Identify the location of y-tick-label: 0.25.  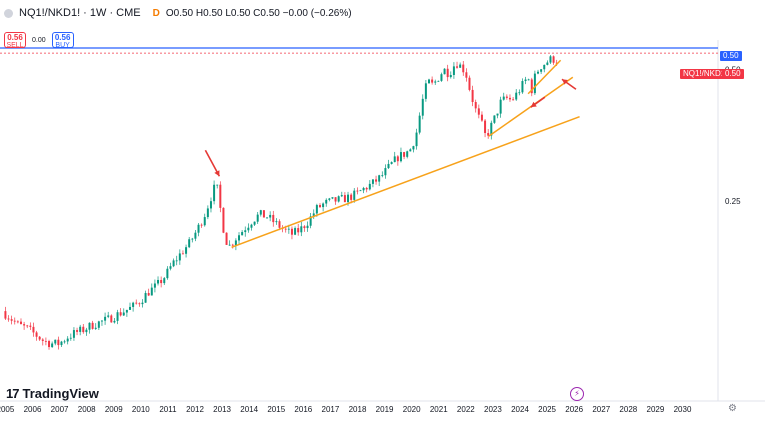
(733, 201).